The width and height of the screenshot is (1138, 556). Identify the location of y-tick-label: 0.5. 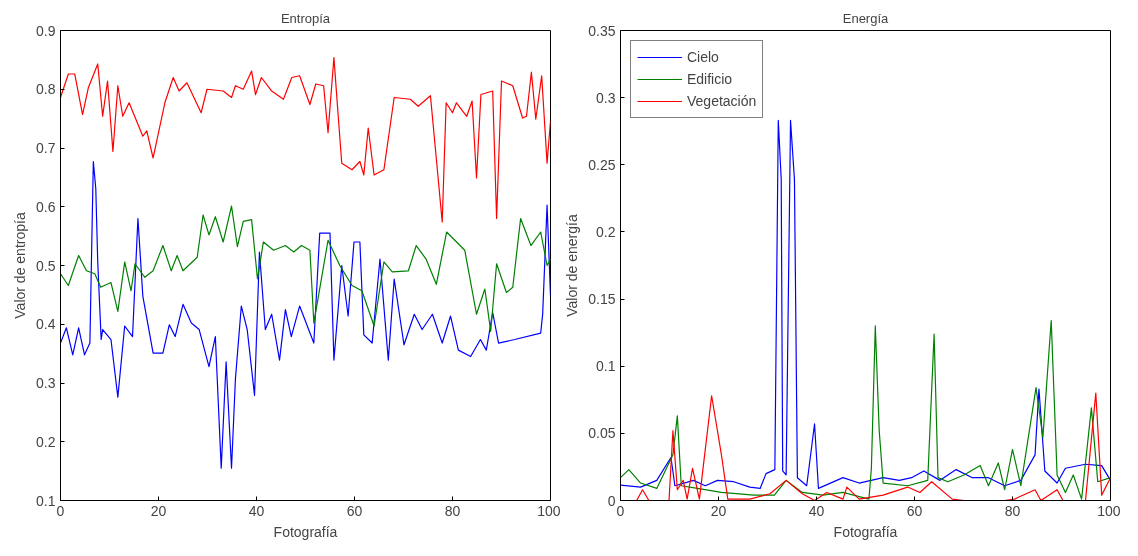
(46, 265).